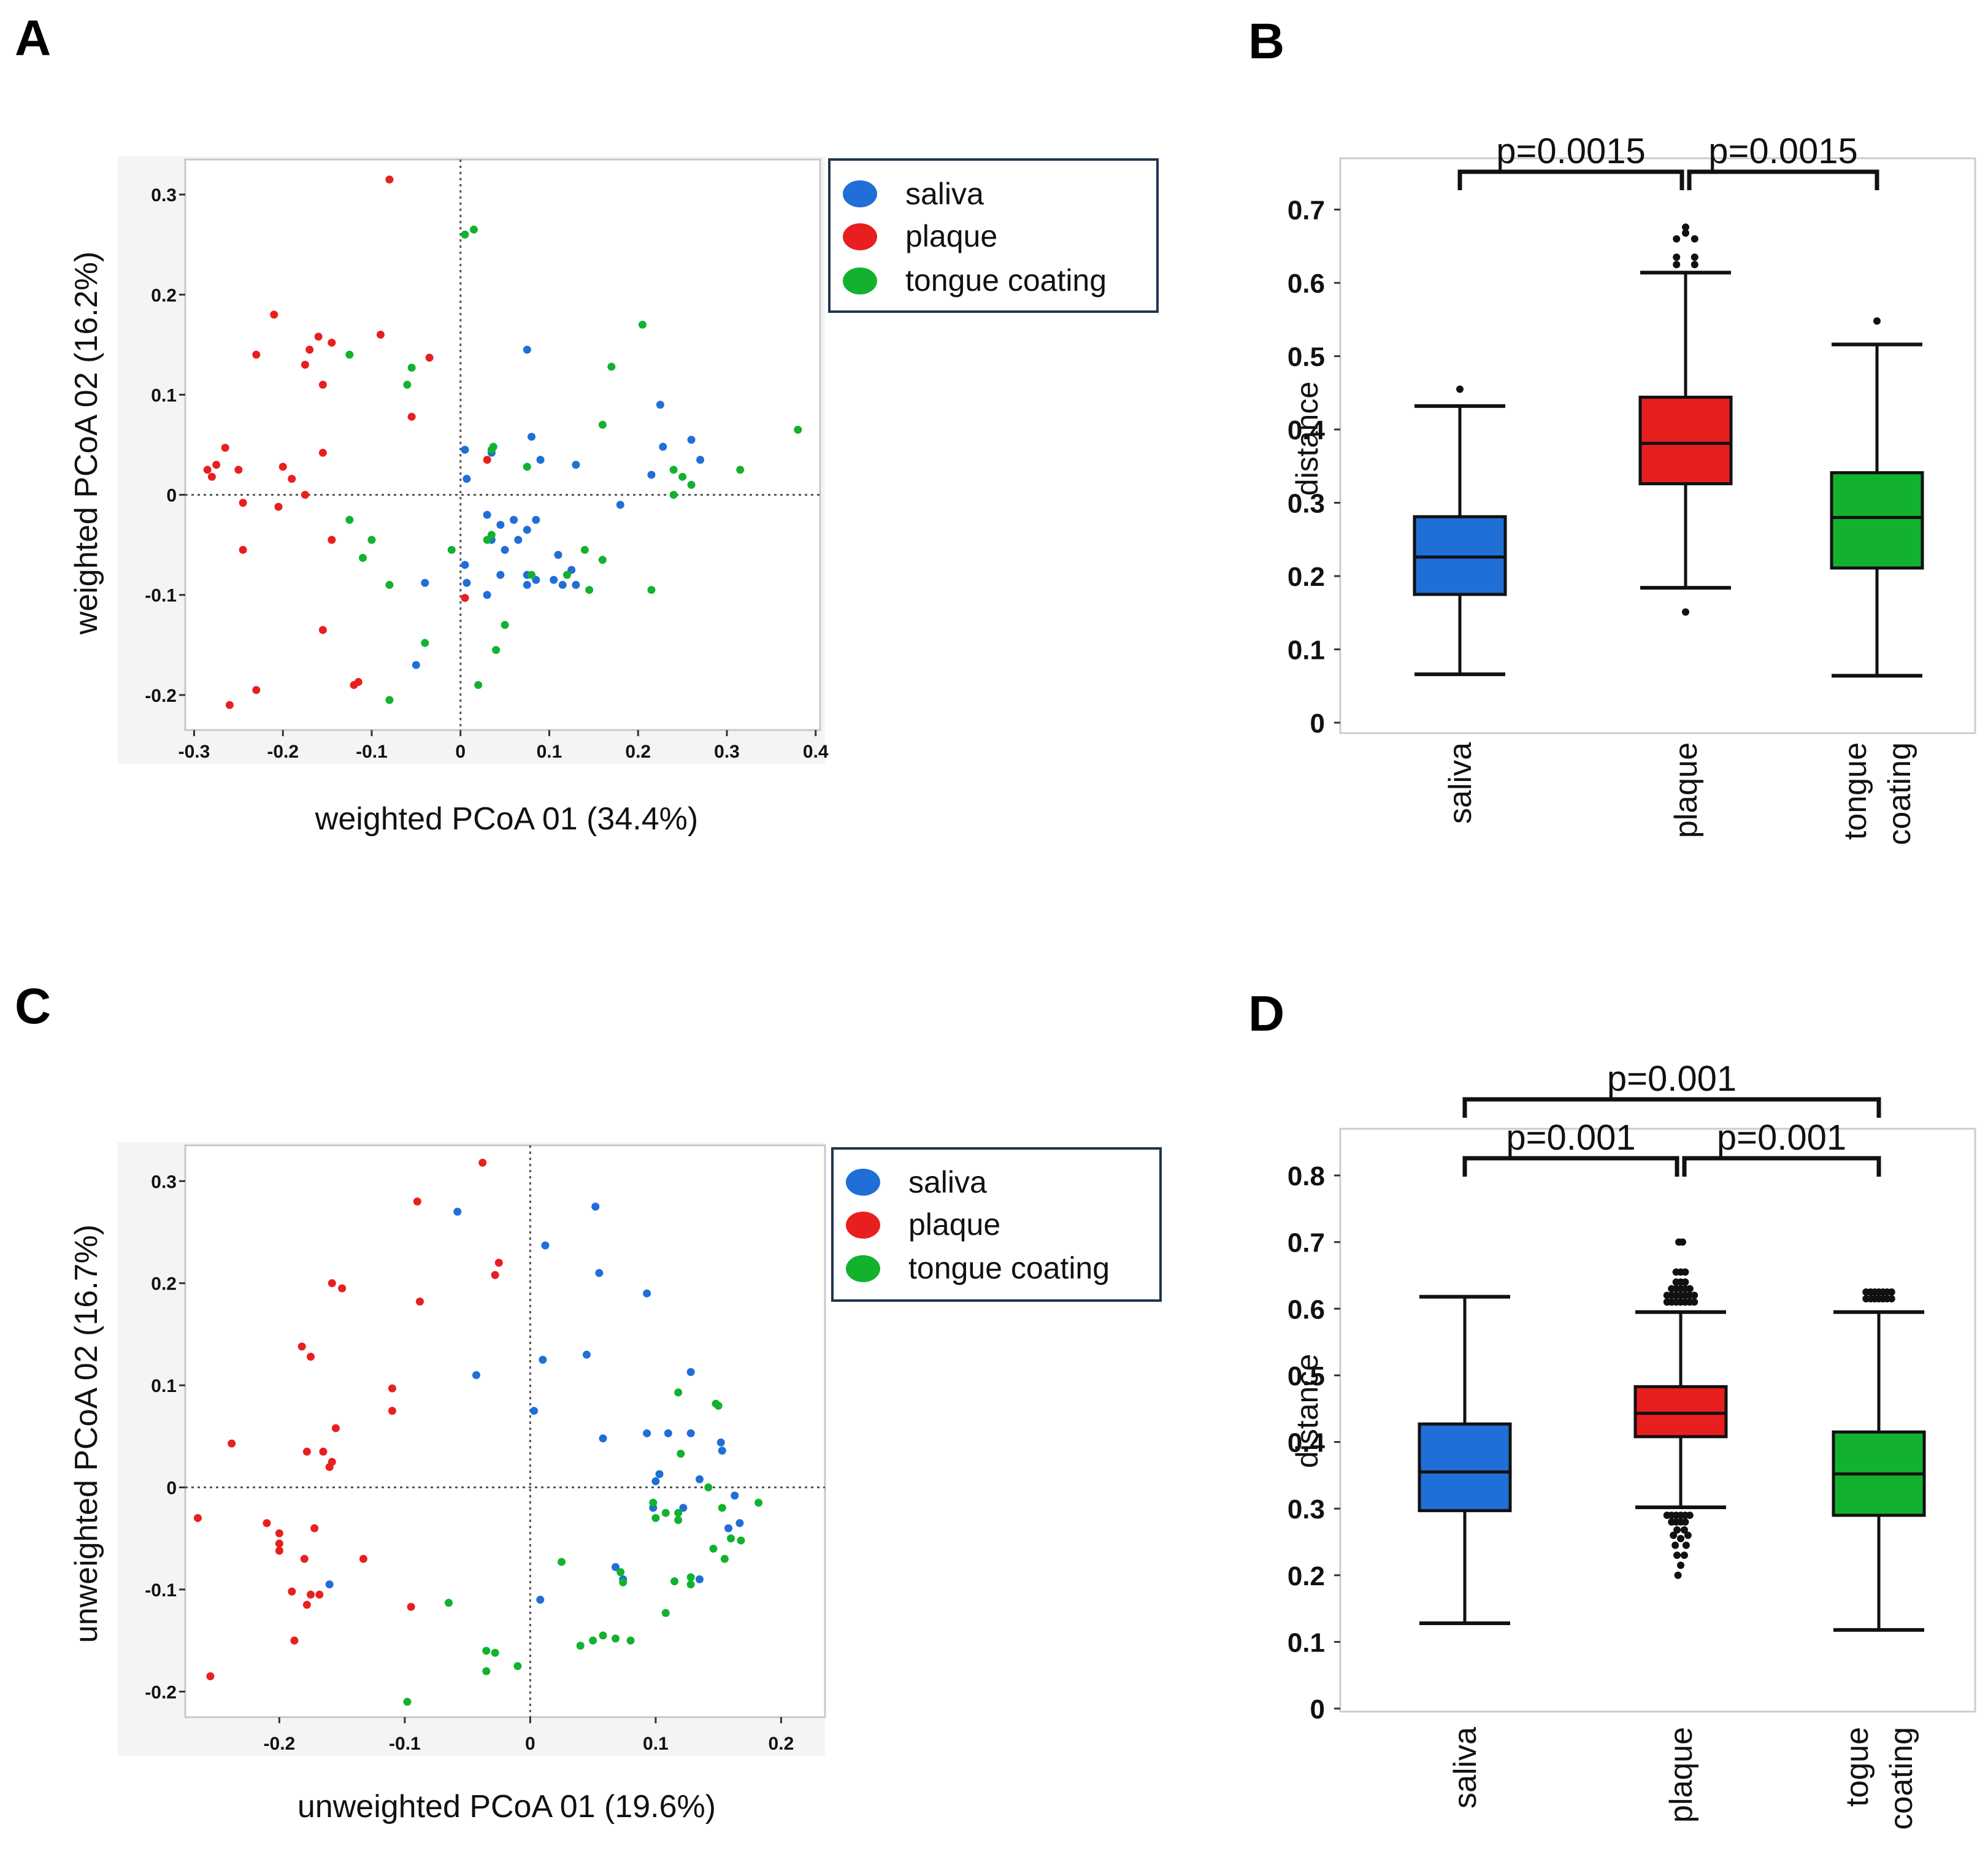 The height and width of the screenshot is (1857, 1988). What do you see at coordinates (1307, 1411) in the screenshot?
I see `y-axis-label-d: distance` at bounding box center [1307, 1411].